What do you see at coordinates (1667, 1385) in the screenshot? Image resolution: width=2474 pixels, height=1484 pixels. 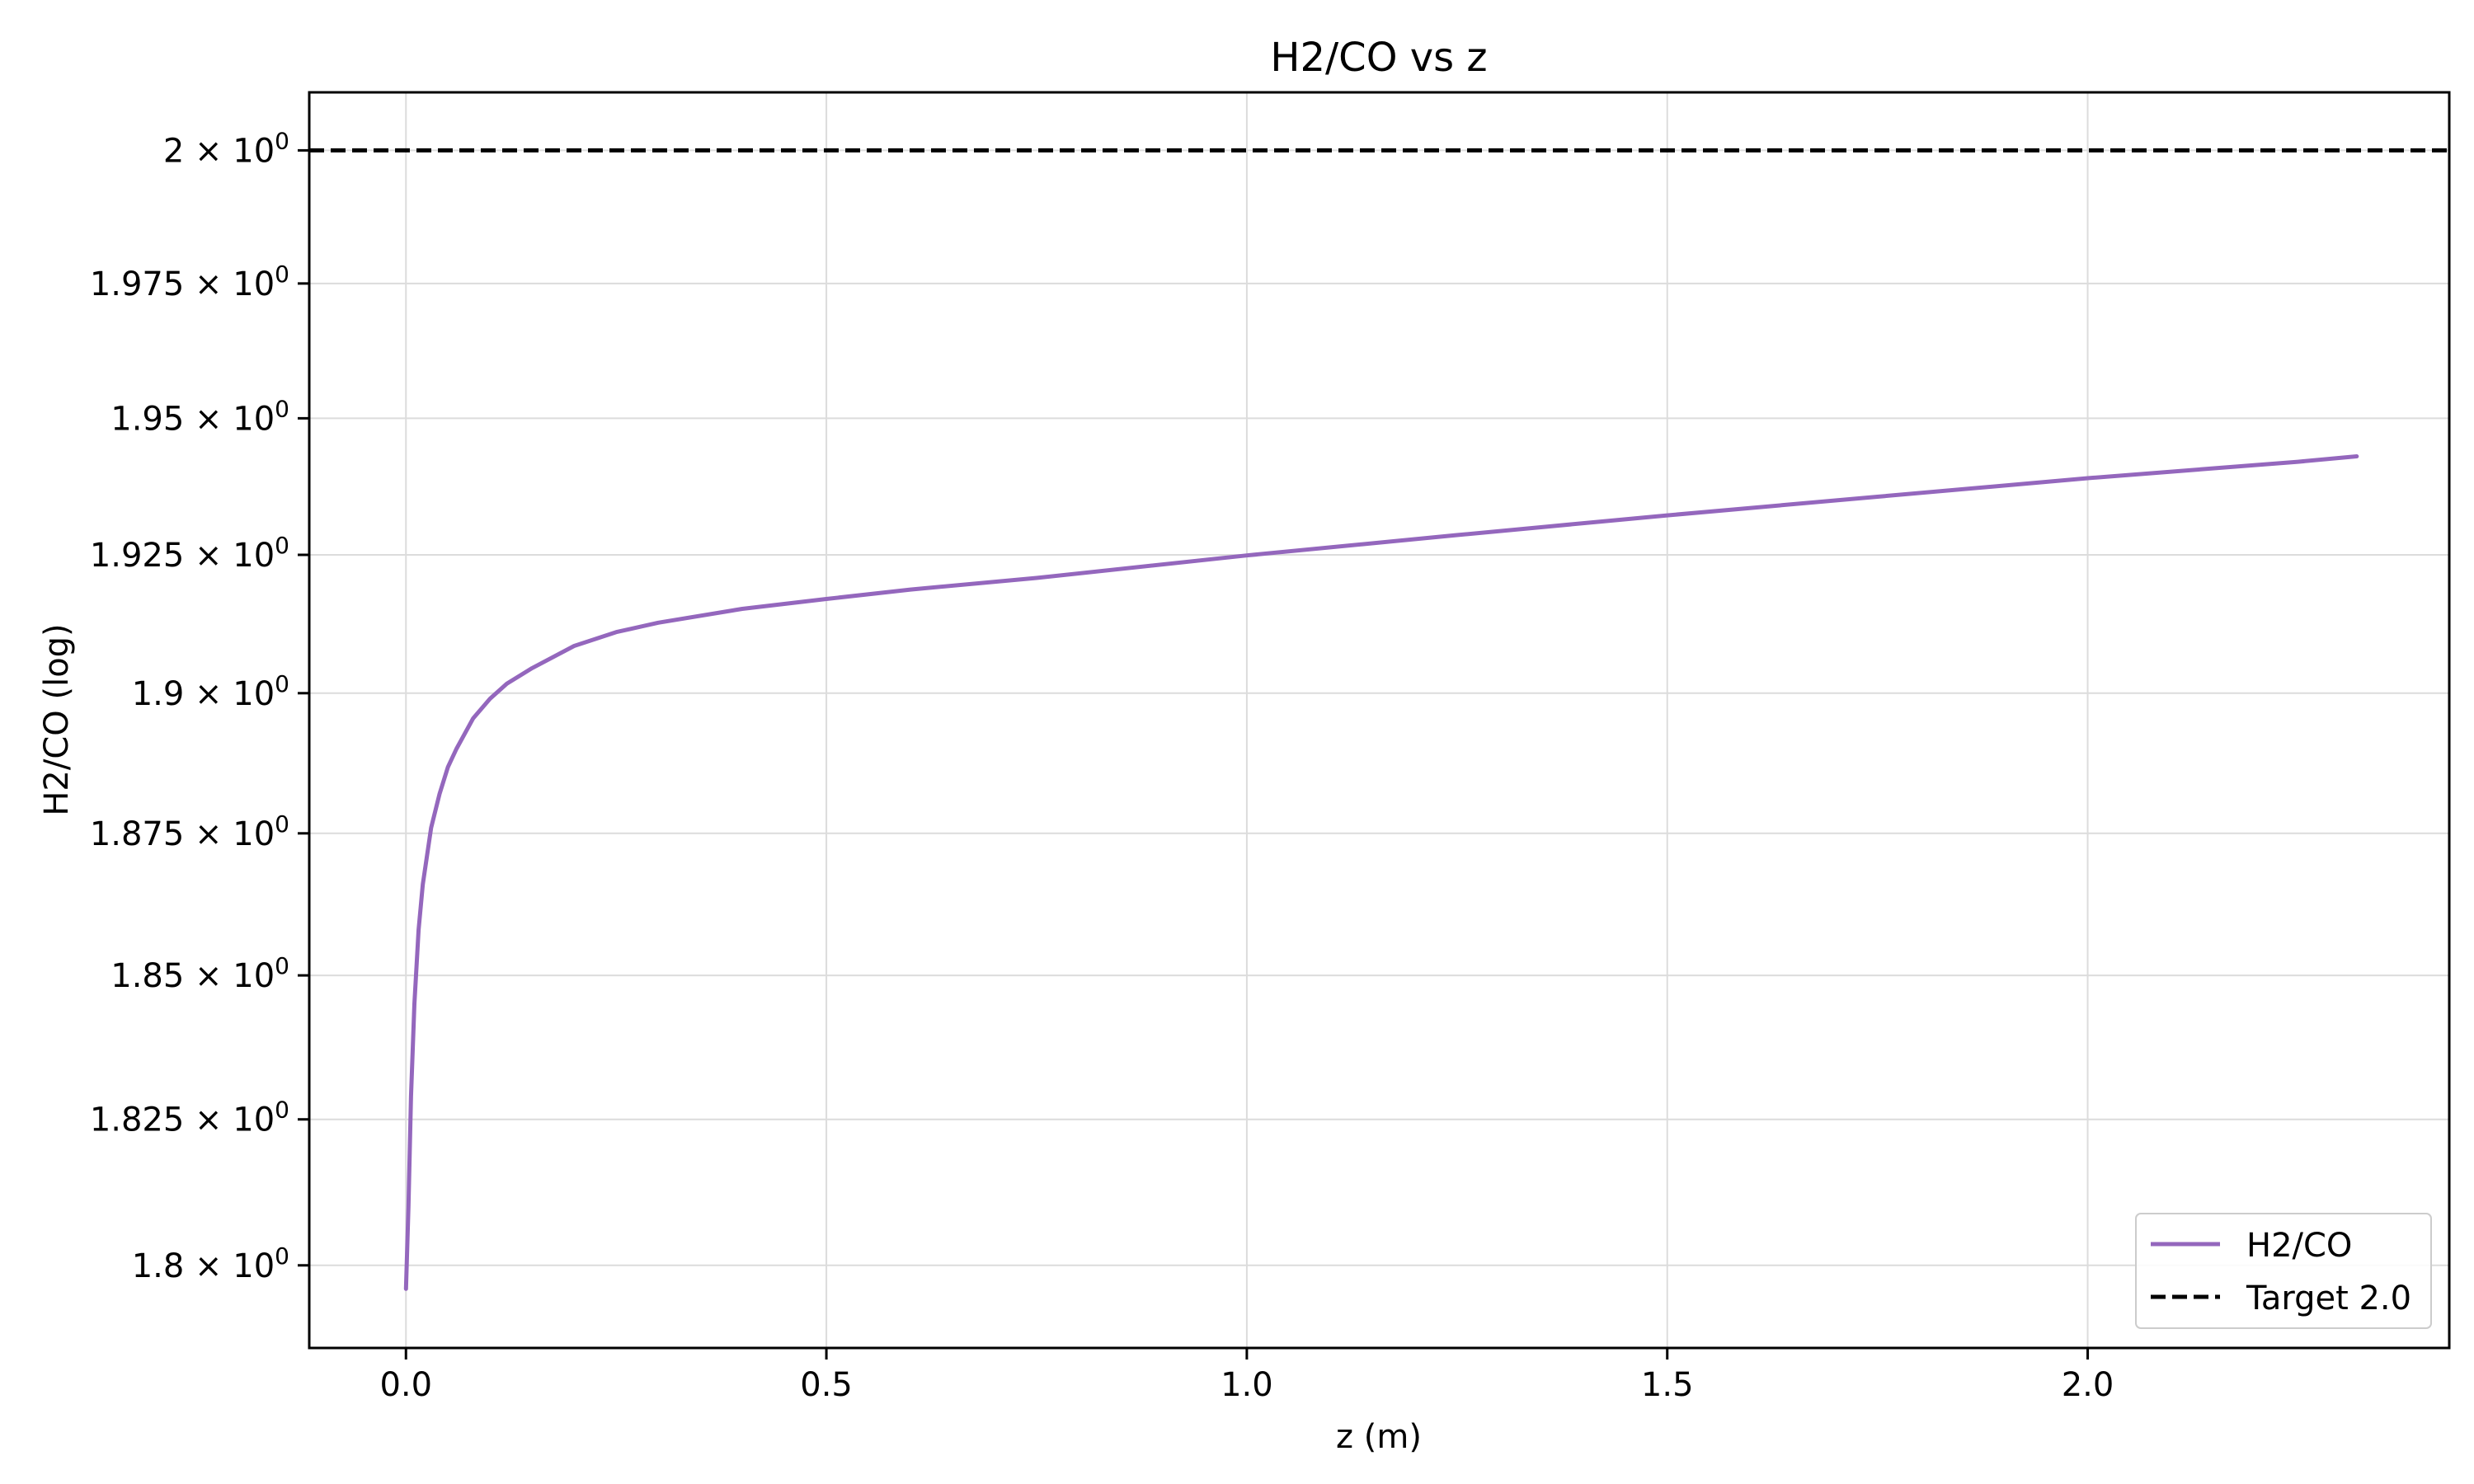 I see `x-tick-label: 1.5` at bounding box center [1667, 1385].